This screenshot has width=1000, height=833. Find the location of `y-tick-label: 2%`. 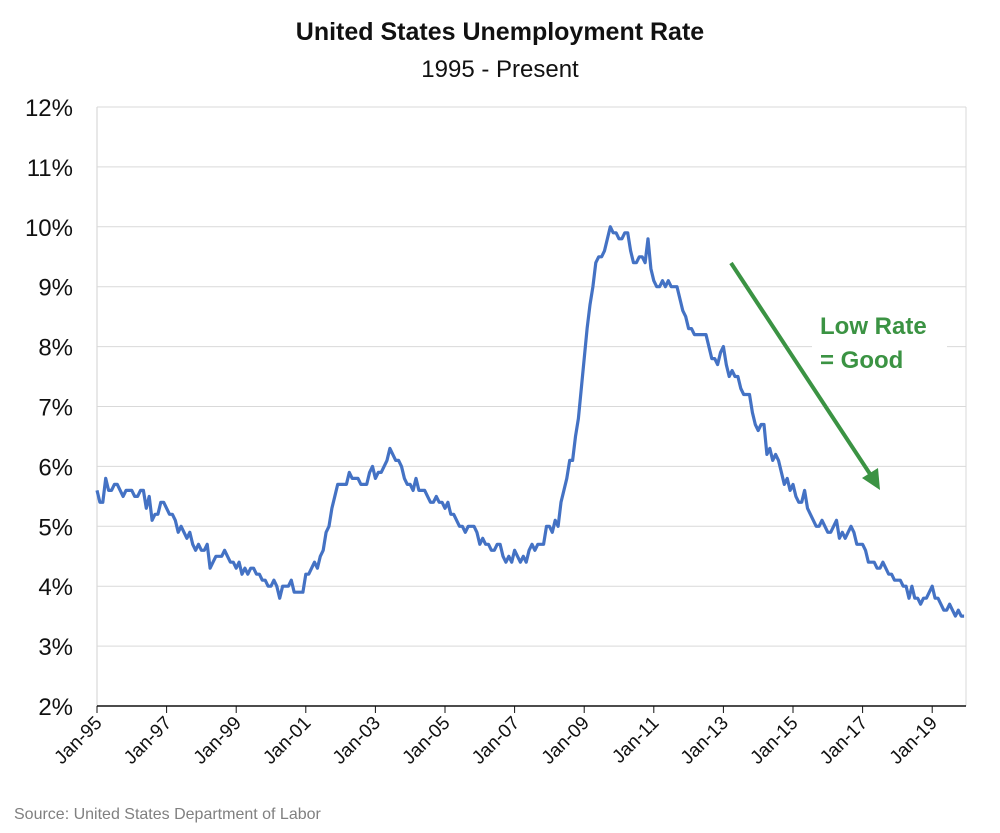

y-tick-label: 2% is located at coordinates (55, 707).